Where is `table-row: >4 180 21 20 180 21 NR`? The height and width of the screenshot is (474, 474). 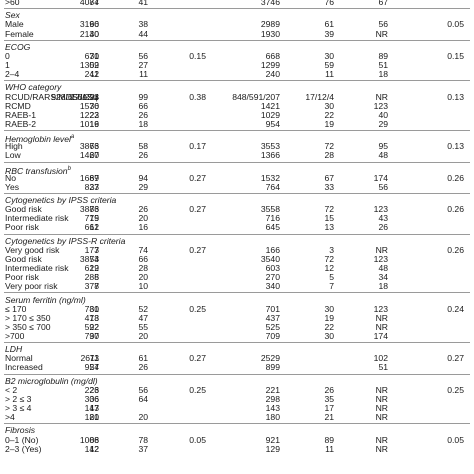 table-row: >4 180 21 20 180 21 NR is located at coordinates (237, 417).